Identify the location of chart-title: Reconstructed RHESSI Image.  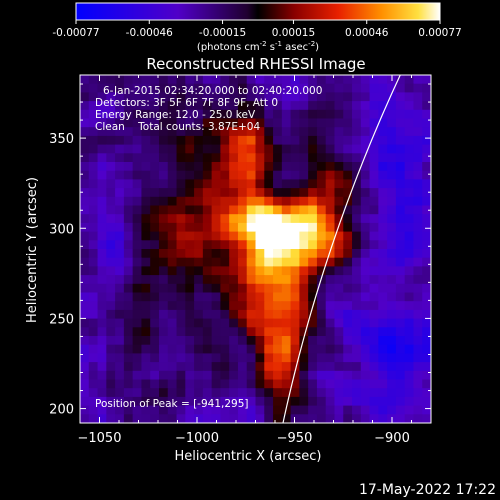
(255, 64).